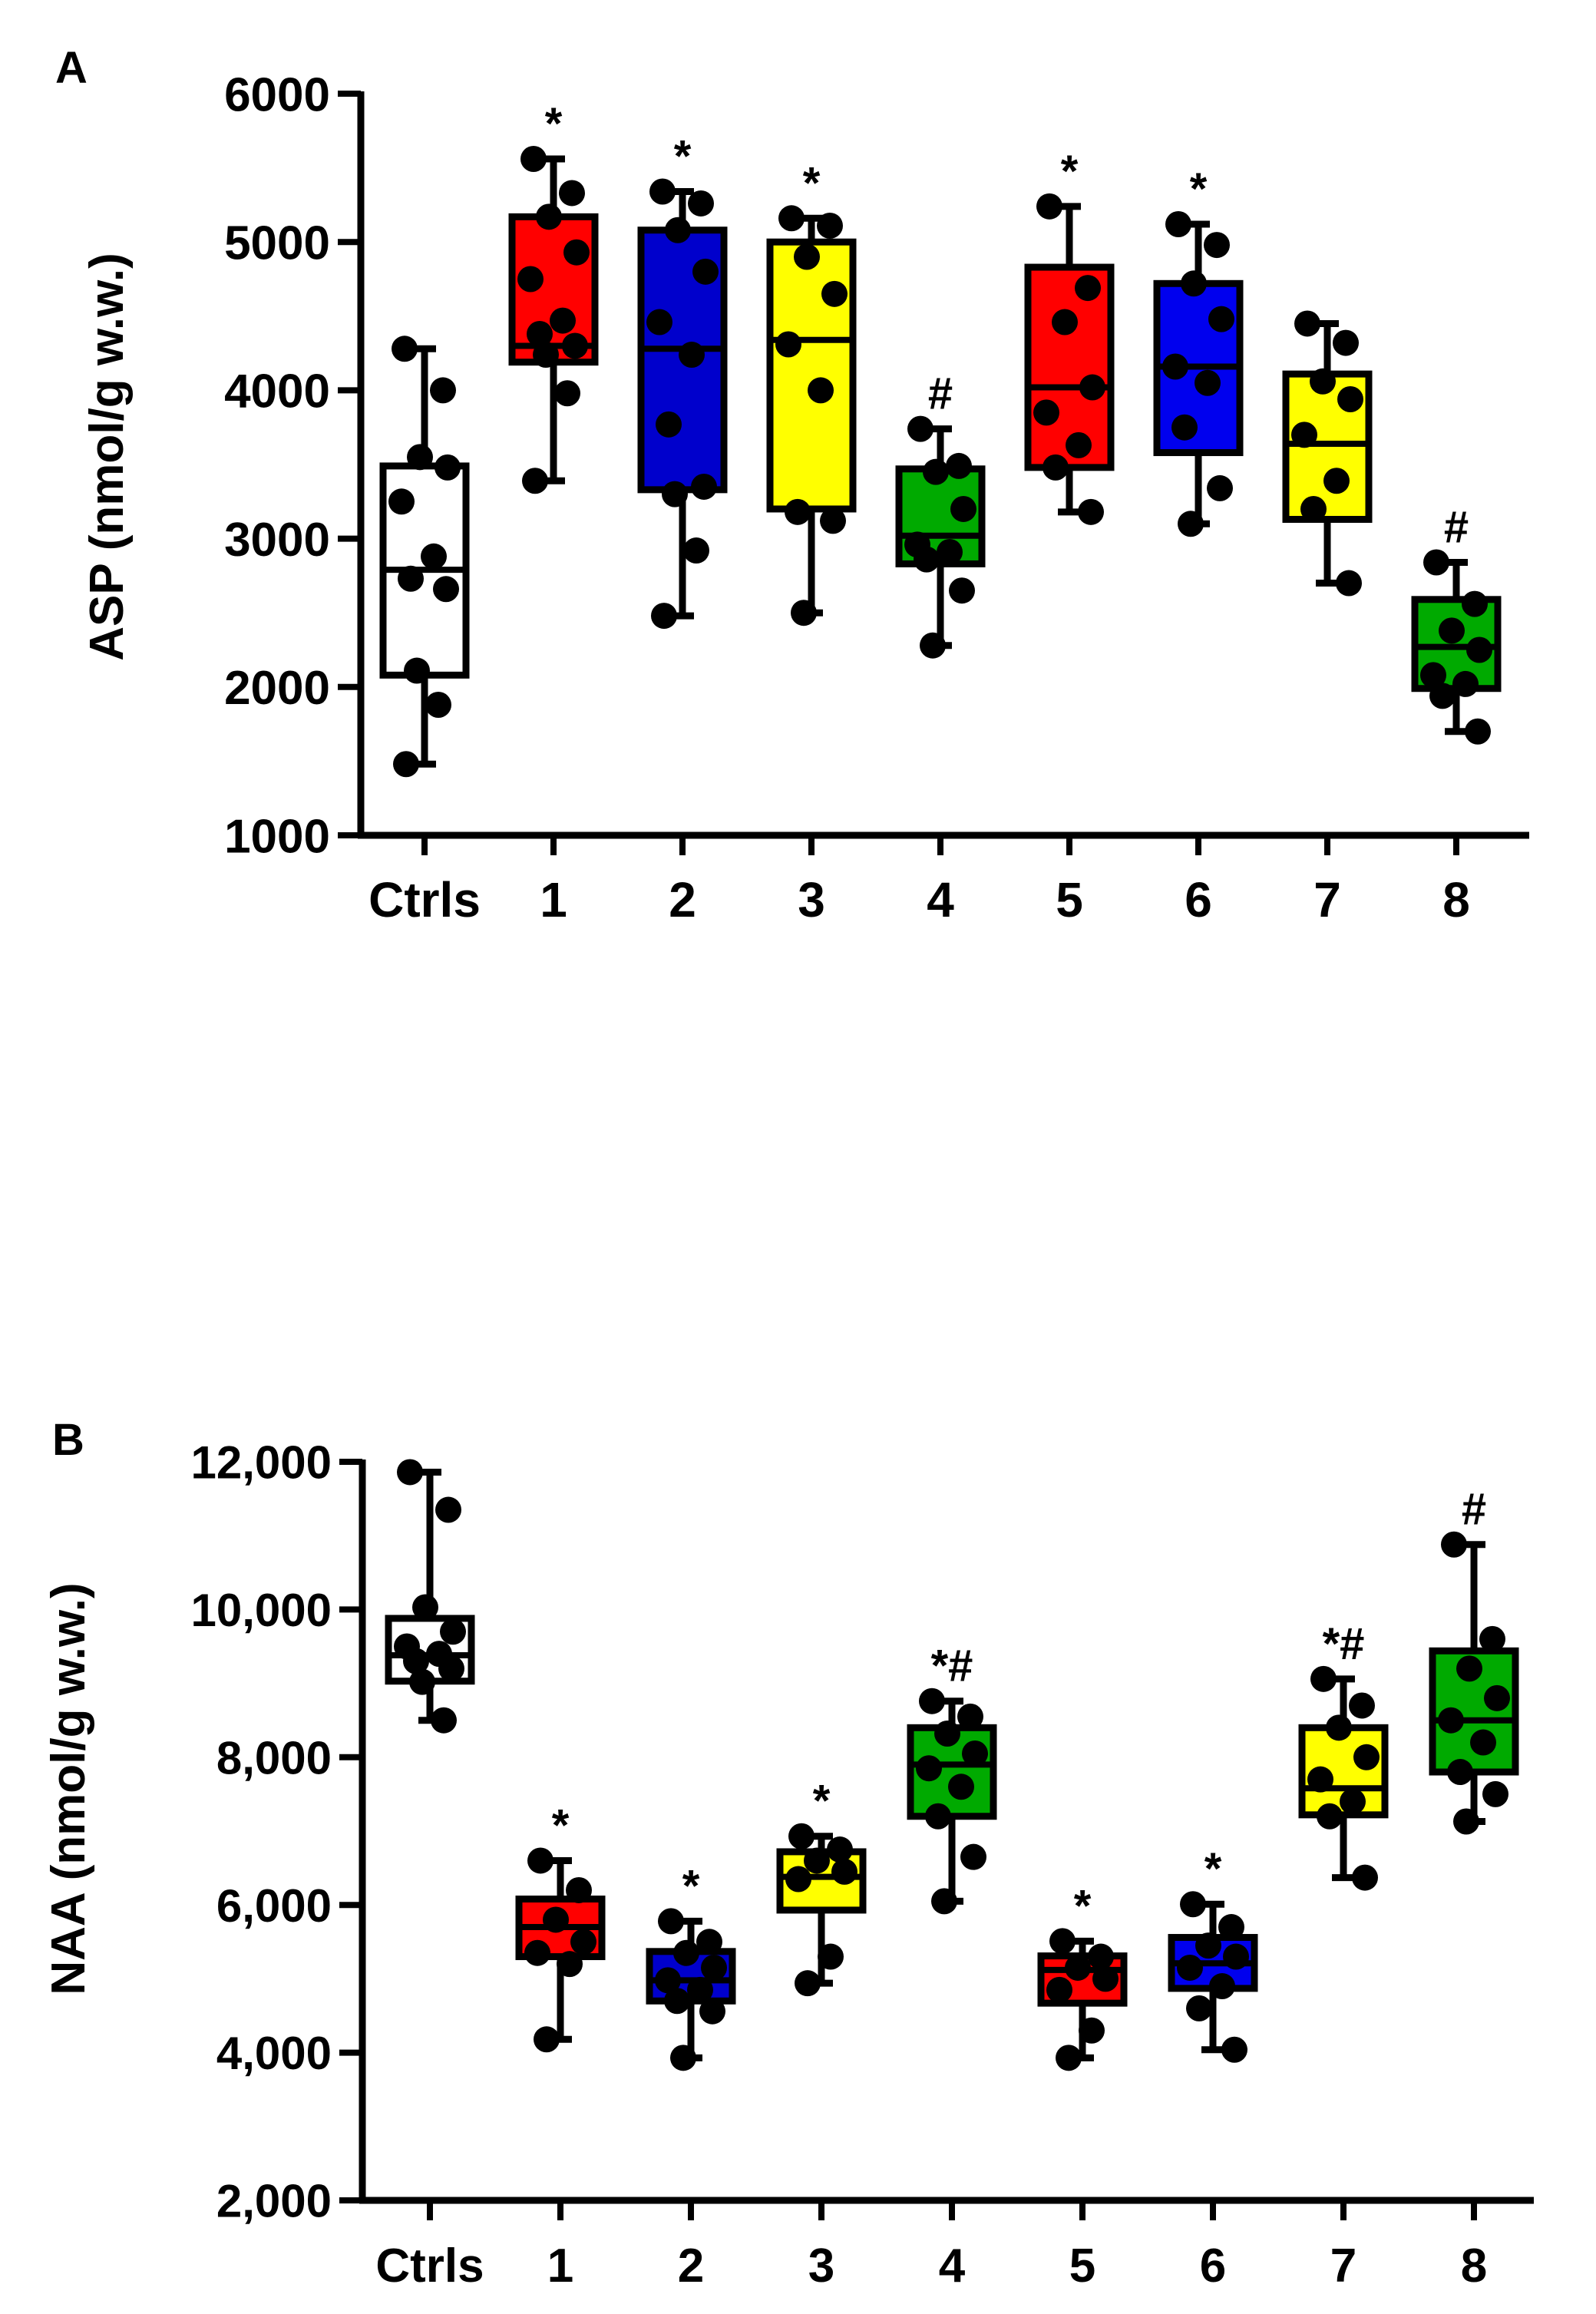  What do you see at coordinates (1344, 1644) in the screenshot?
I see `panel-b-significance-marker: *#` at bounding box center [1344, 1644].